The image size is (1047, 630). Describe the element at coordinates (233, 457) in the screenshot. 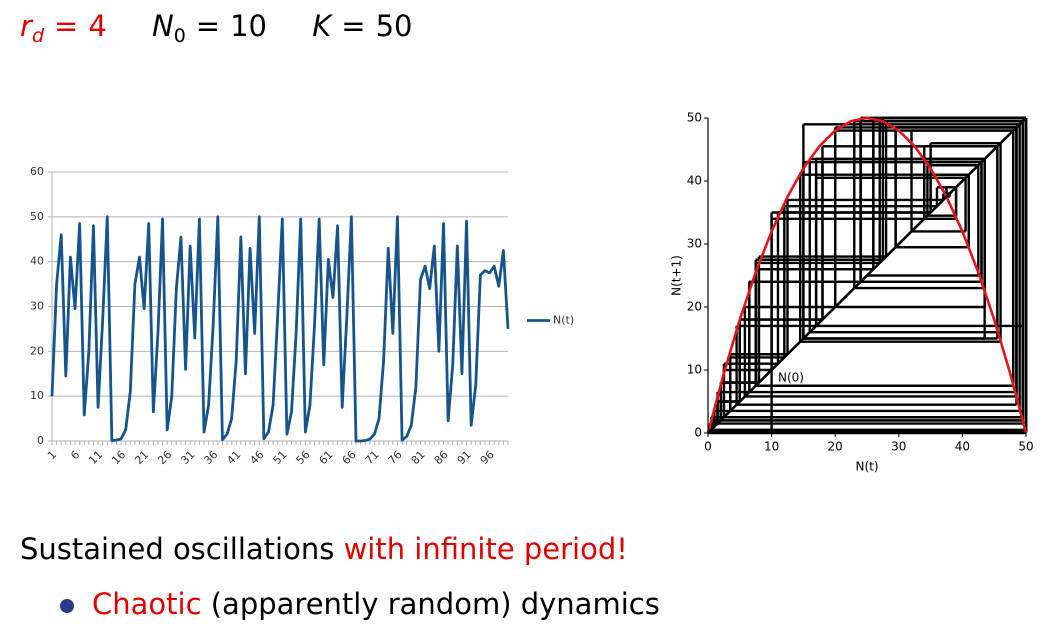

I see `x-tick-label: 41` at that location.